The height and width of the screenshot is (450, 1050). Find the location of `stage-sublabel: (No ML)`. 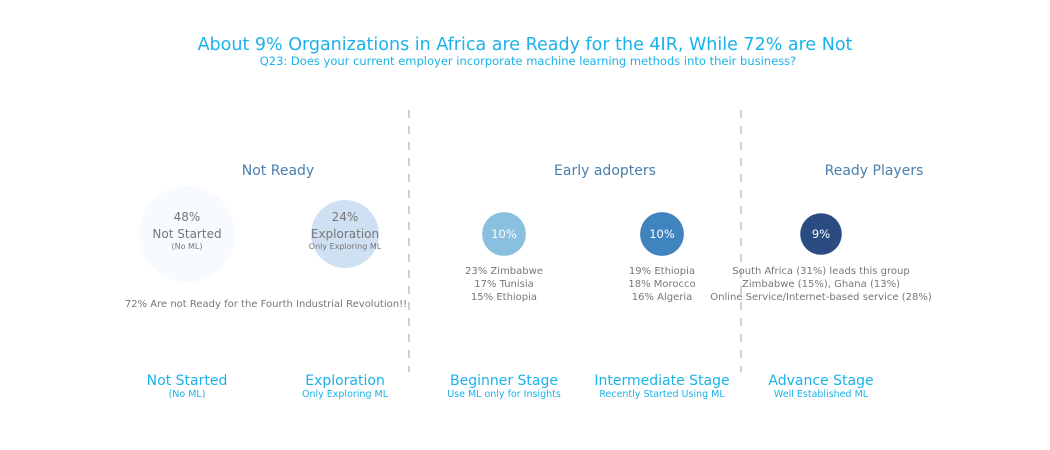

stage-sublabel: (No ML) is located at coordinates (187, 394).